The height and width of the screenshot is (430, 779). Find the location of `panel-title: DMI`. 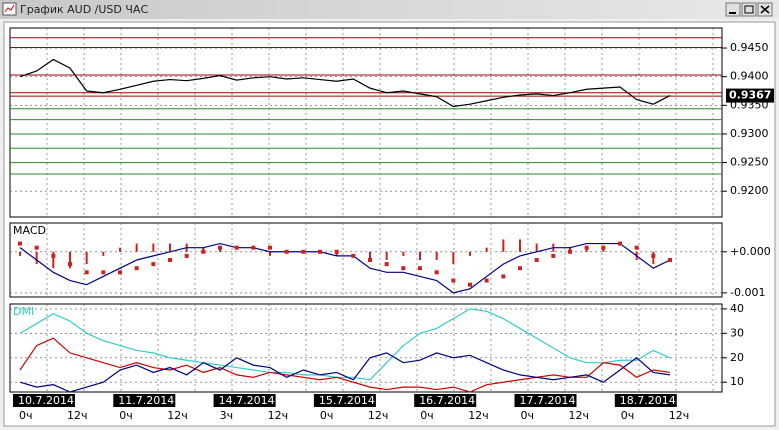

panel-title: DMI is located at coordinates (23, 311).